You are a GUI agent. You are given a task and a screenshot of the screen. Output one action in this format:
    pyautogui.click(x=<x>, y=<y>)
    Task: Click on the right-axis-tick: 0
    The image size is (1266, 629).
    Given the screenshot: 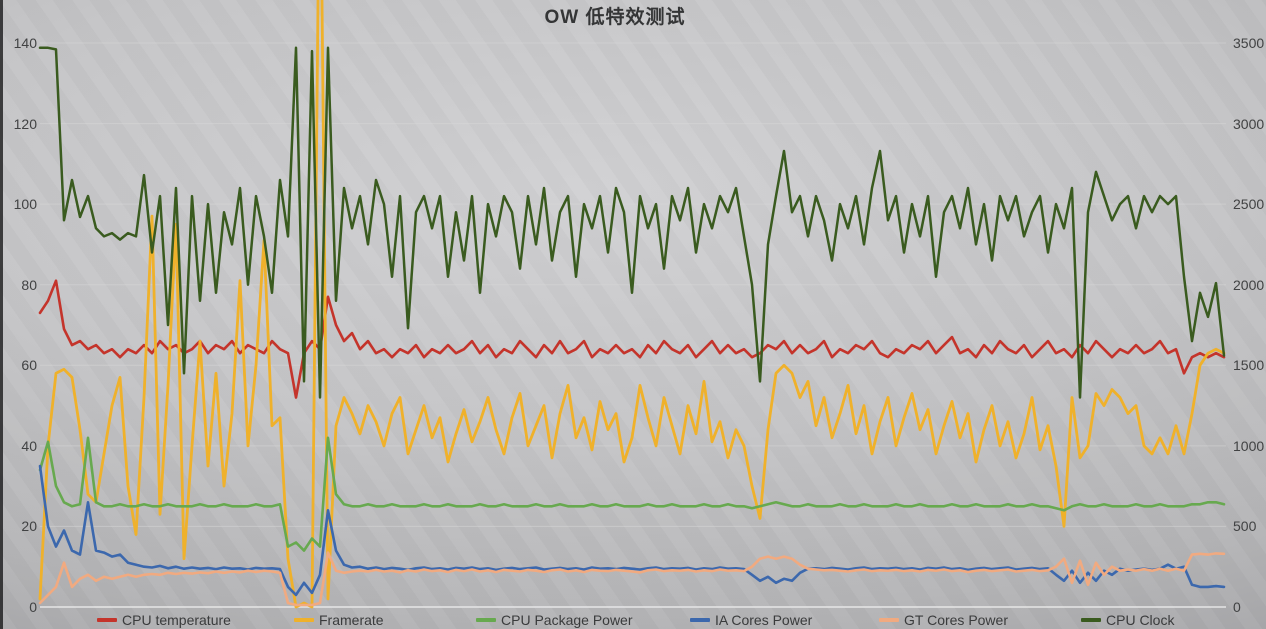 What is the action you would take?
    pyautogui.click(x=1237, y=607)
    